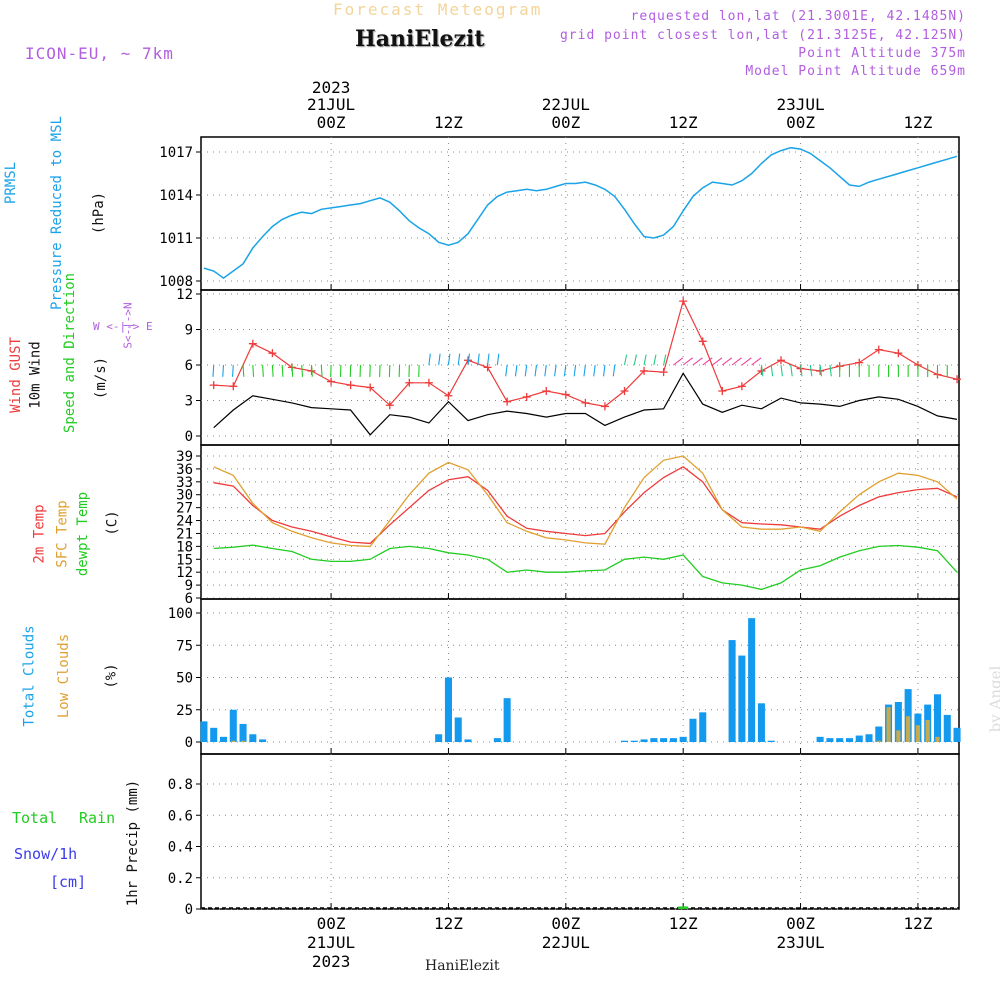 Image resolution: width=1000 pixels, height=1000 pixels. What do you see at coordinates (176, 239) in the screenshot?
I see `y-tick-label: 1011` at bounding box center [176, 239].